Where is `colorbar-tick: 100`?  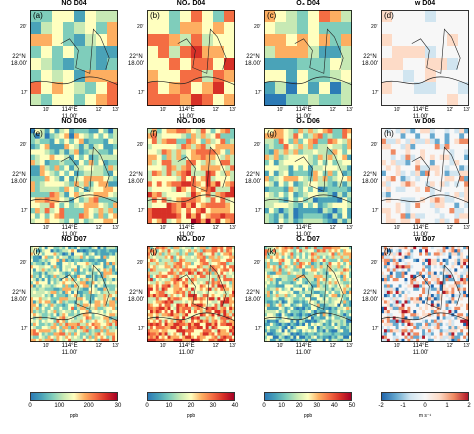 colorbar-tick: 100 is located at coordinates (59, 406).